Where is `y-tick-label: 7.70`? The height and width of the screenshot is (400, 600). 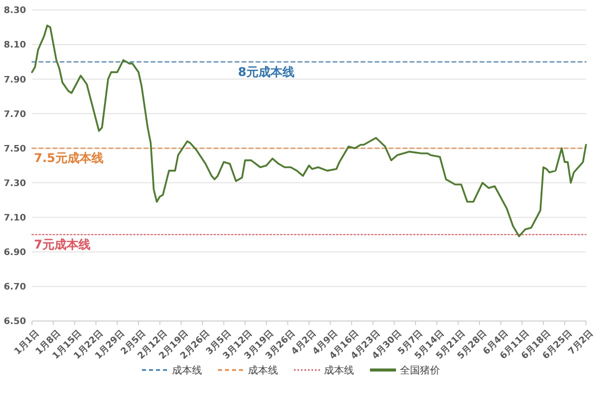 y-tick-label: 7.70 is located at coordinates (15, 115).